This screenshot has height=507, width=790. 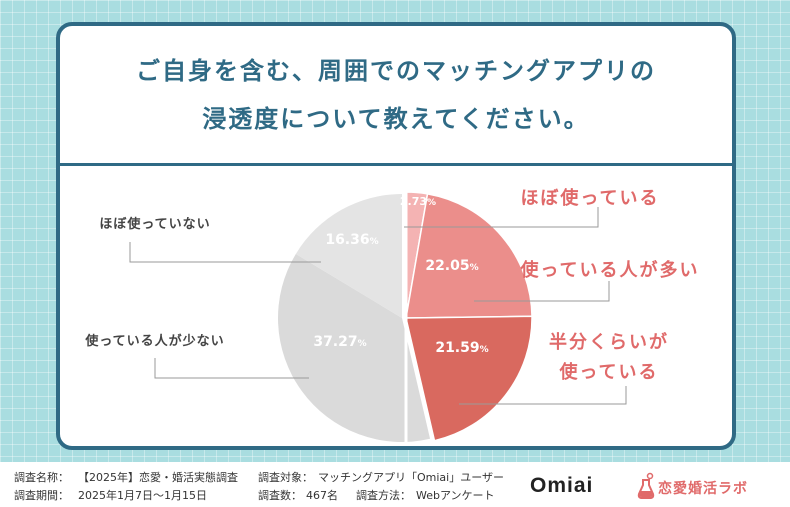 What do you see at coordinates (339, 342) in the screenshot?
I see `slice-value-4: 37.27%` at bounding box center [339, 342].